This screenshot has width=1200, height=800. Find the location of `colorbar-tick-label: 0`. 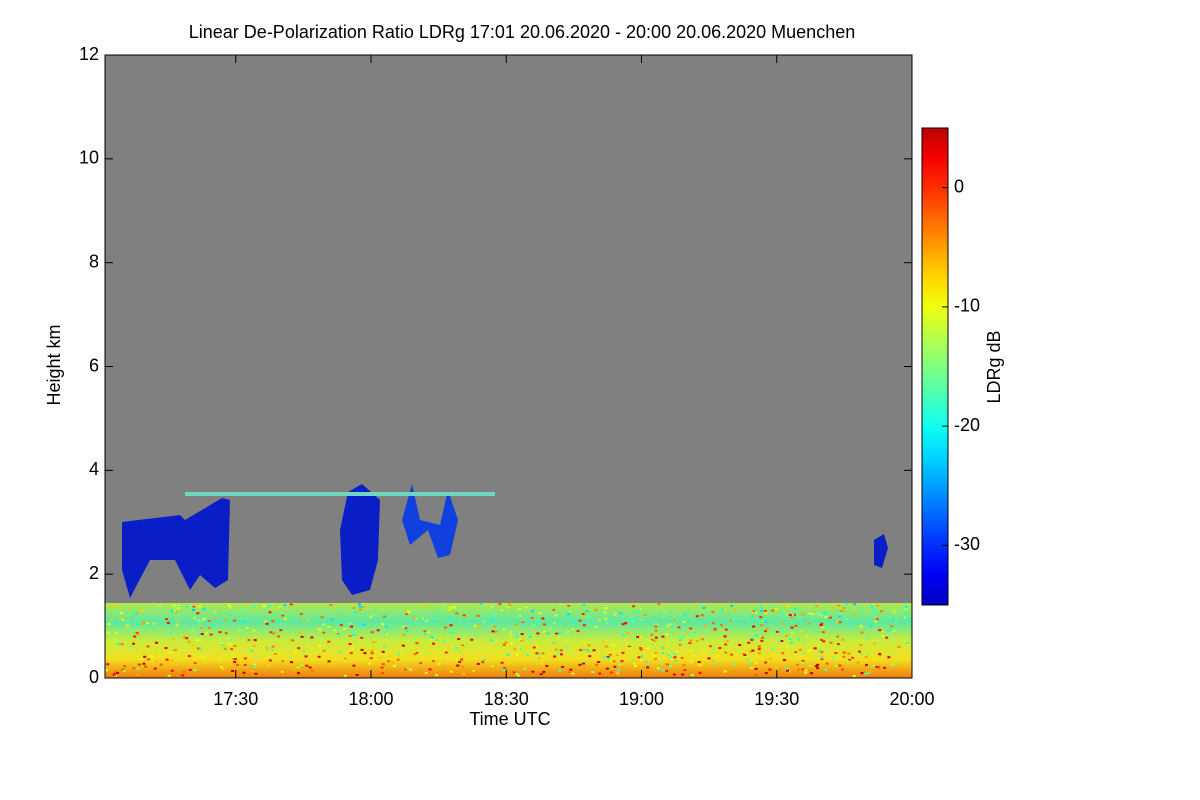

colorbar-tick-label: 0 is located at coordinates (959, 186).